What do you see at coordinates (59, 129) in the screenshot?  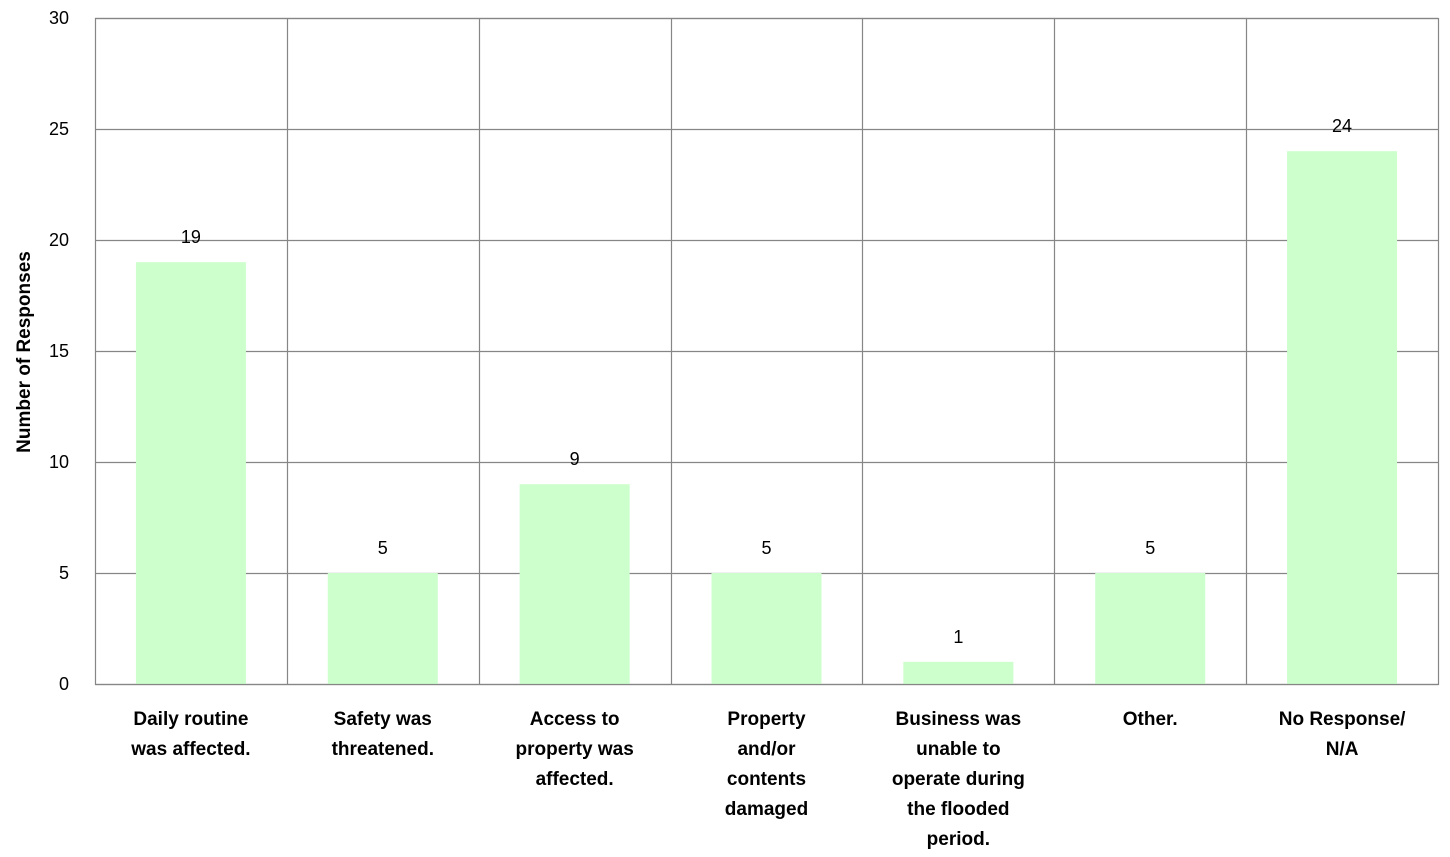 I see `y-tick-label: 25` at bounding box center [59, 129].